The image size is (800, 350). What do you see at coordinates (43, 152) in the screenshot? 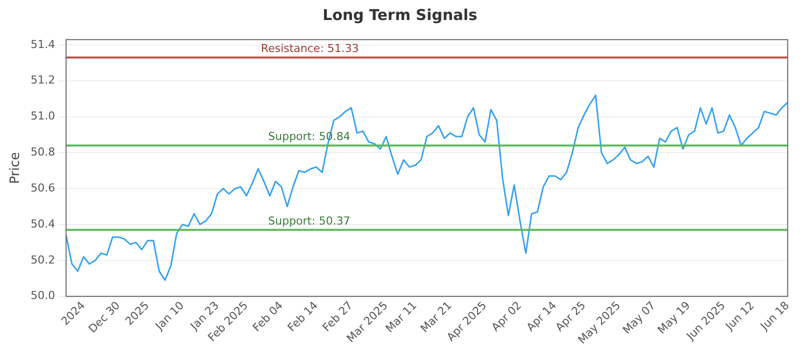
I see `y-tick-label: 50.8` at bounding box center [43, 152].